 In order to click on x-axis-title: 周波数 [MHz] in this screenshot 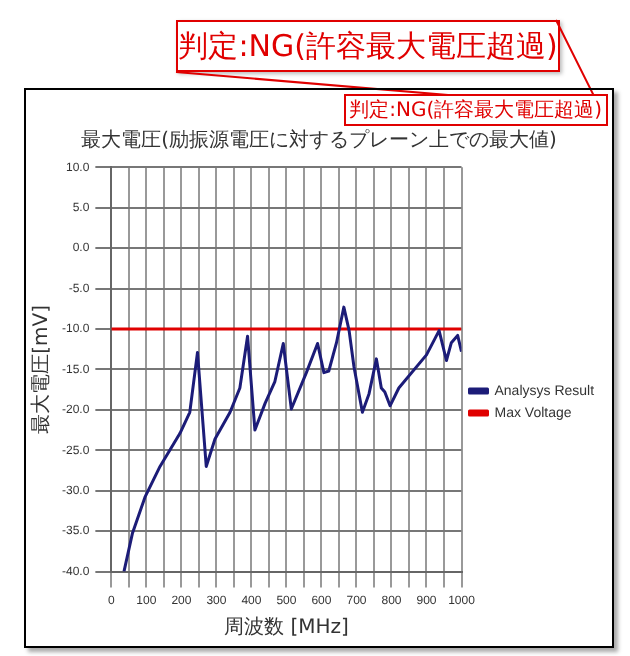, I will do `click(286, 627)`.